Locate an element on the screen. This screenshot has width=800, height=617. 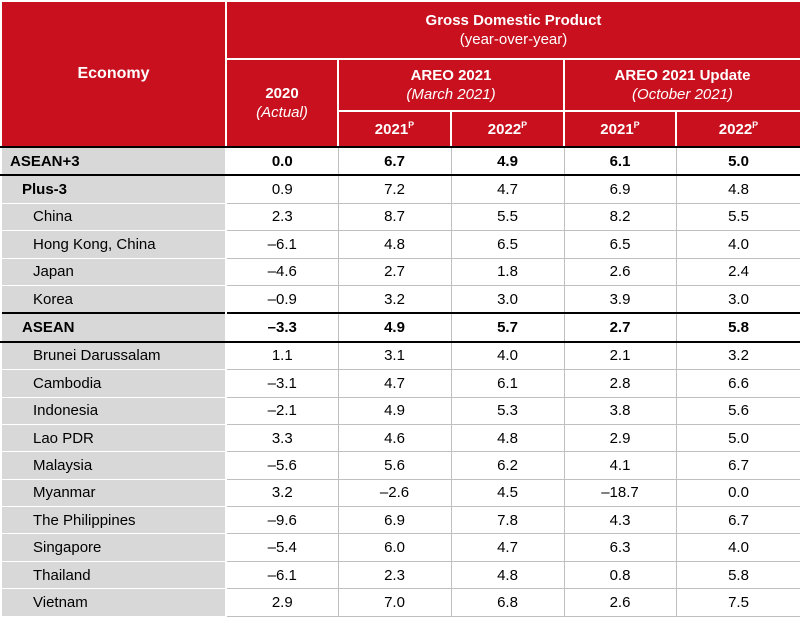
subcol-year: 2022 is located at coordinates (735, 129).